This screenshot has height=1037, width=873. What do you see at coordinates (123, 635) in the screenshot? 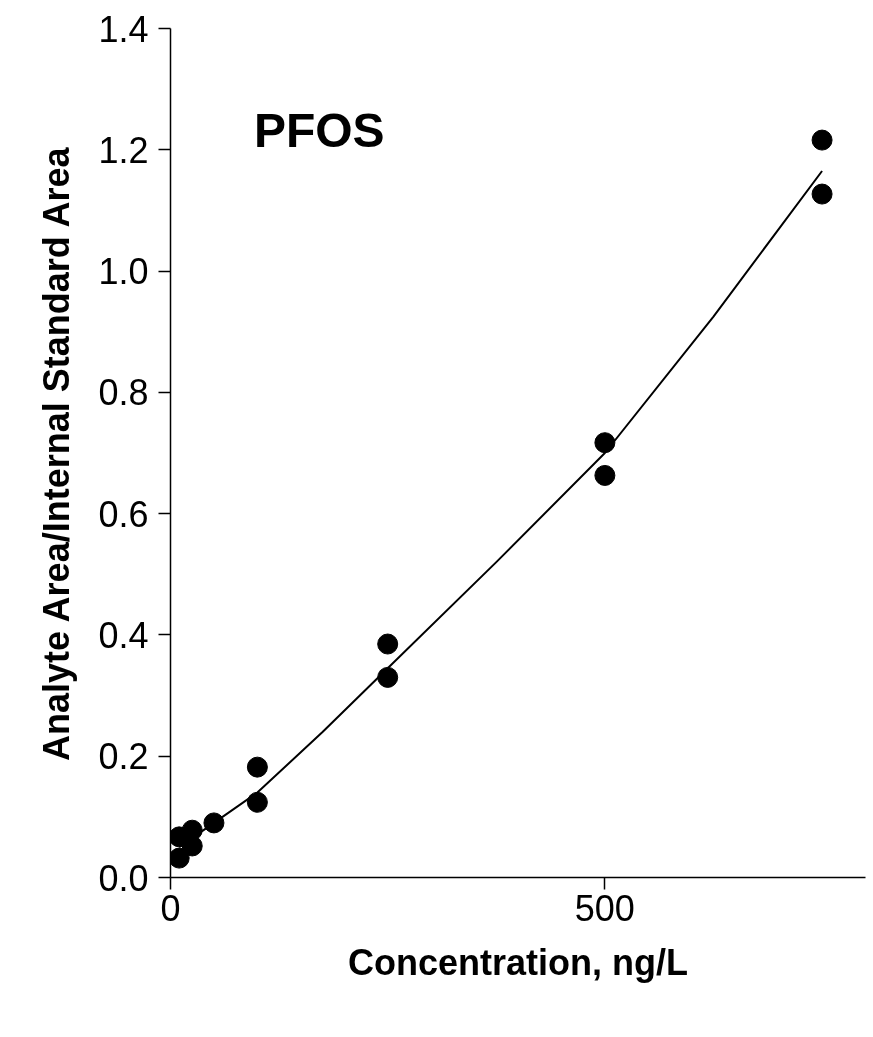
I see `y-tick-label: 0.4` at bounding box center [123, 635].